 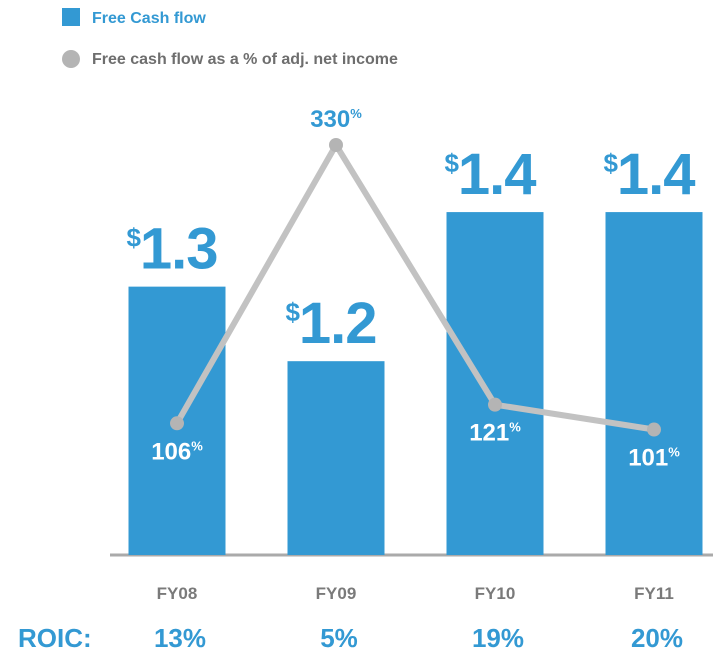 What do you see at coordinates (339, 636) in the screenshot?
I see `roic-value: 5%` at bounding box center [339, 636].